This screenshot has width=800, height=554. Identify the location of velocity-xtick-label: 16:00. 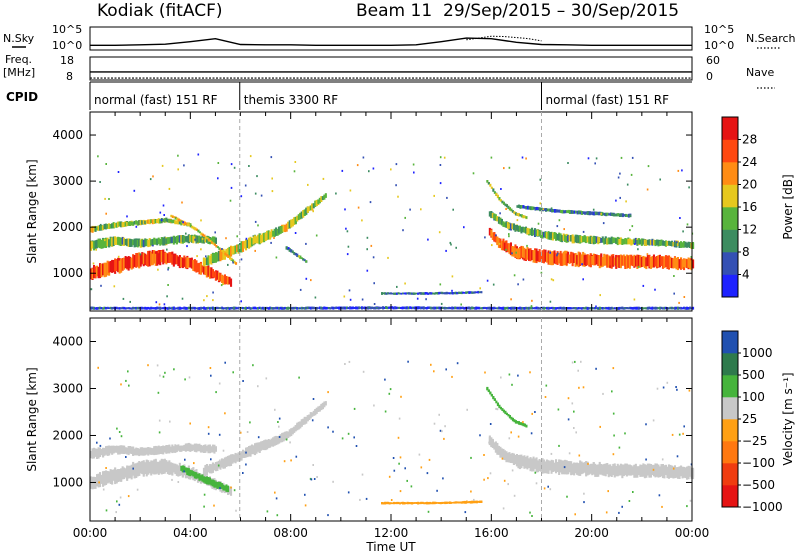
(491, 533).